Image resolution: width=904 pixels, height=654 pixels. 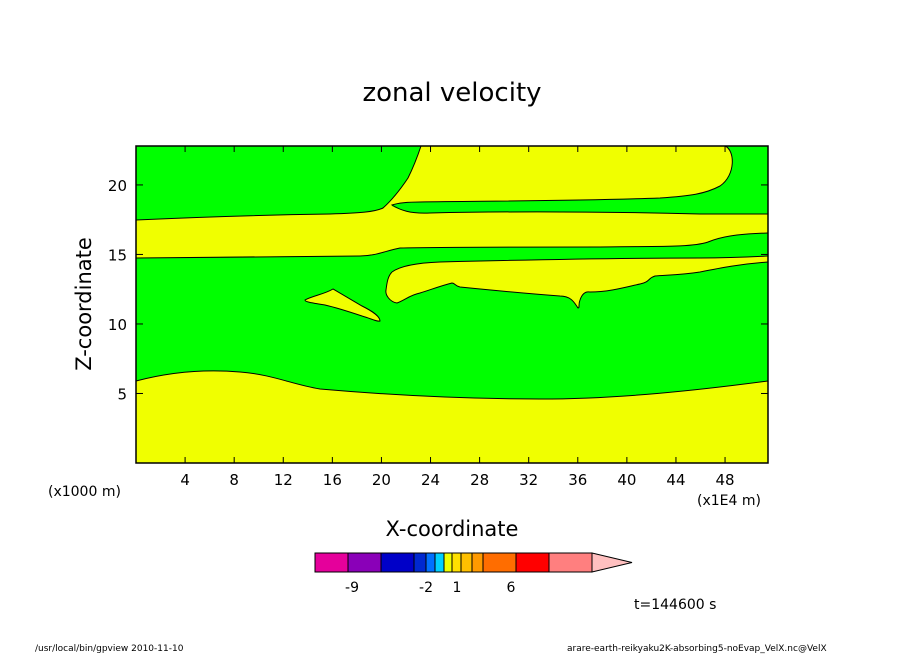 I want to click on yellow-patch-right, so click(x=576, y=282).